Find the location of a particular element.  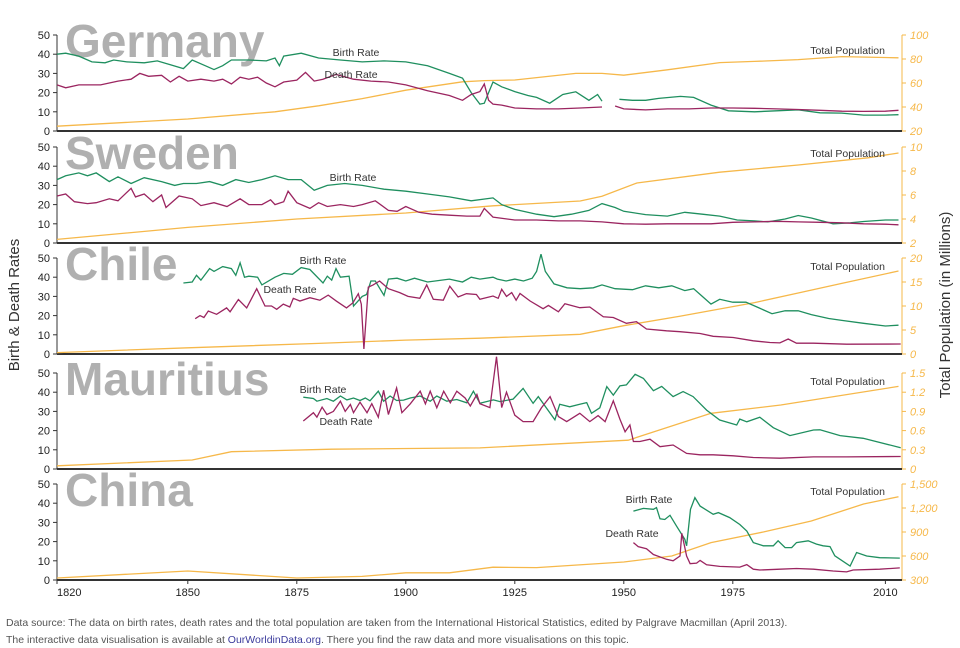

country-title: Germany is located at coordinates (165, 41).